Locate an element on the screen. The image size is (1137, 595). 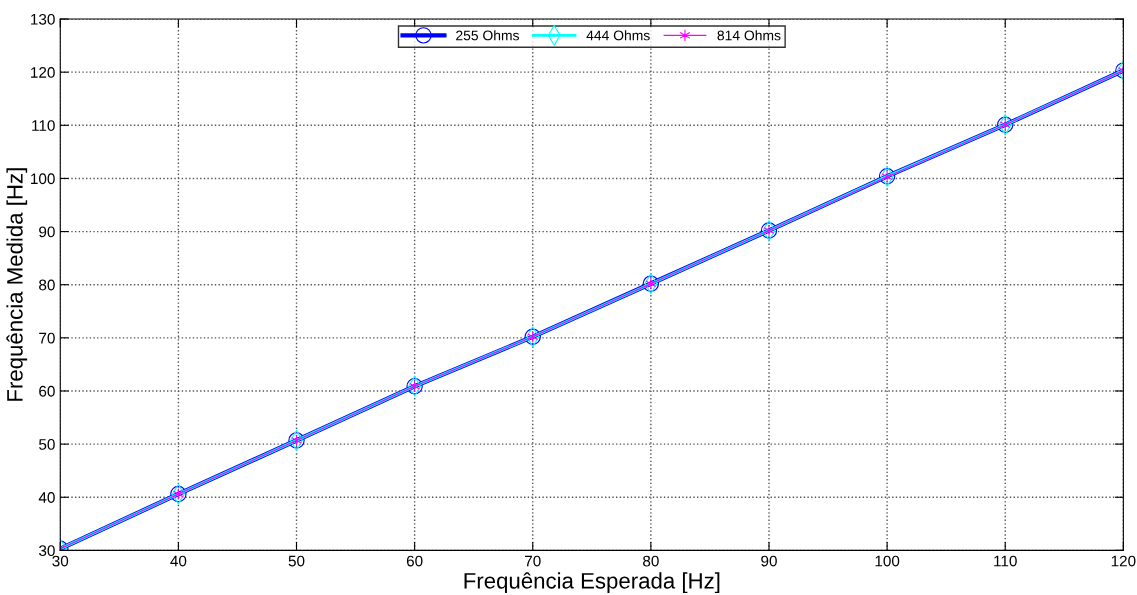
x-axis-title: Frequência Esperada [Hz] is located at coordinates (592, 583).